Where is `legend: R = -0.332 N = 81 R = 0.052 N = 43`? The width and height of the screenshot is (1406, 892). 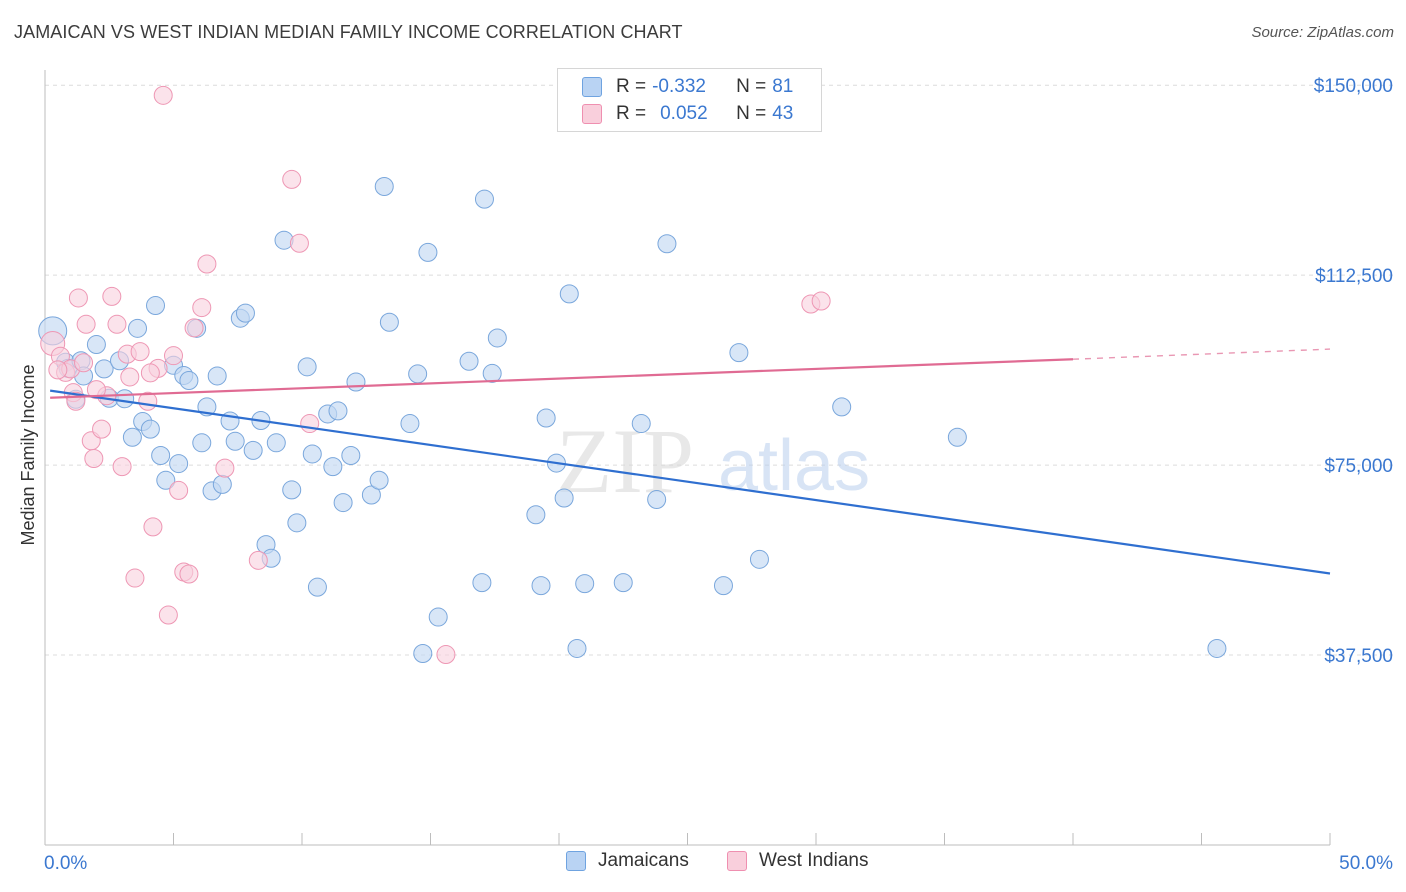 legend: R = -0.332 N = 81 R = 0.052 N = 43 is located at coordinates (689, 100).